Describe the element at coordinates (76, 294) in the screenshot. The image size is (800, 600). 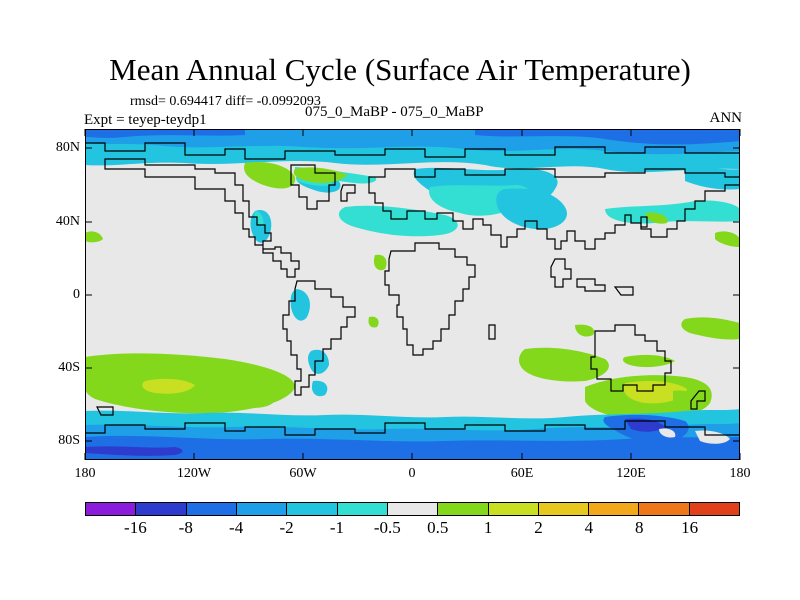
I see `y-tick-label: 0` at that location.